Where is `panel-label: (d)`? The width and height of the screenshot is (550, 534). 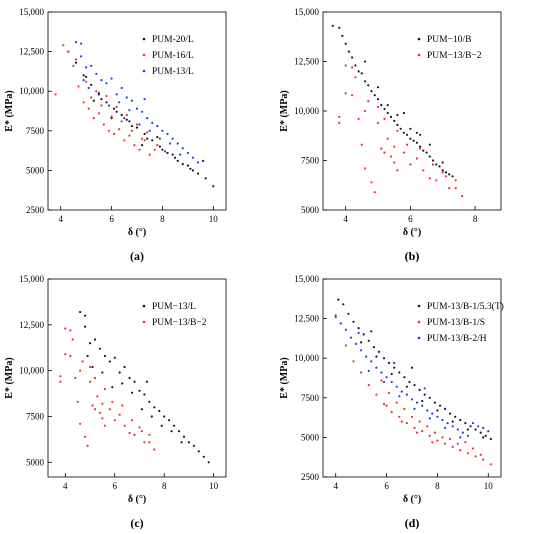 panel-label: (d) is located at coordinates (412, 523).